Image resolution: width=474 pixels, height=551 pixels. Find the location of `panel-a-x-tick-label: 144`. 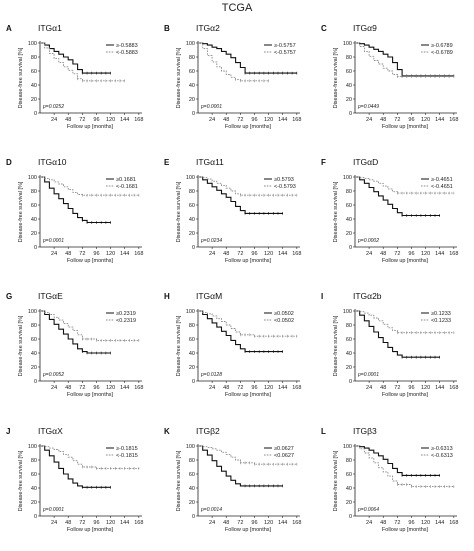

panel-a-x-tick-label: 144 is located at coordinates (124, 120).